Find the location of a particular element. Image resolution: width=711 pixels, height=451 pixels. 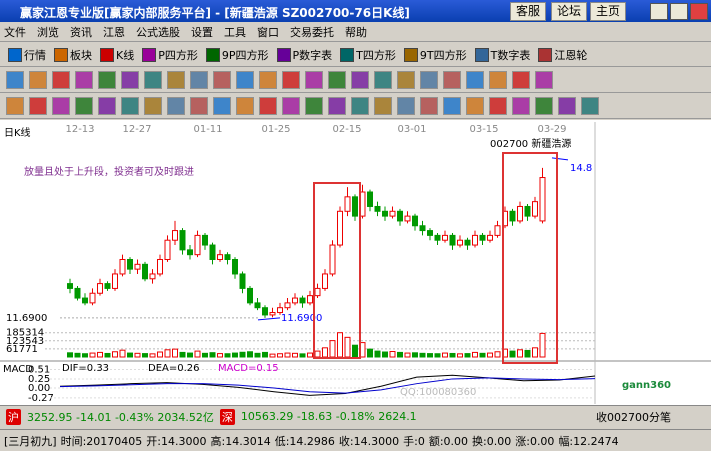

menu-item: 交易委托 is located at coordinates (312, 32).